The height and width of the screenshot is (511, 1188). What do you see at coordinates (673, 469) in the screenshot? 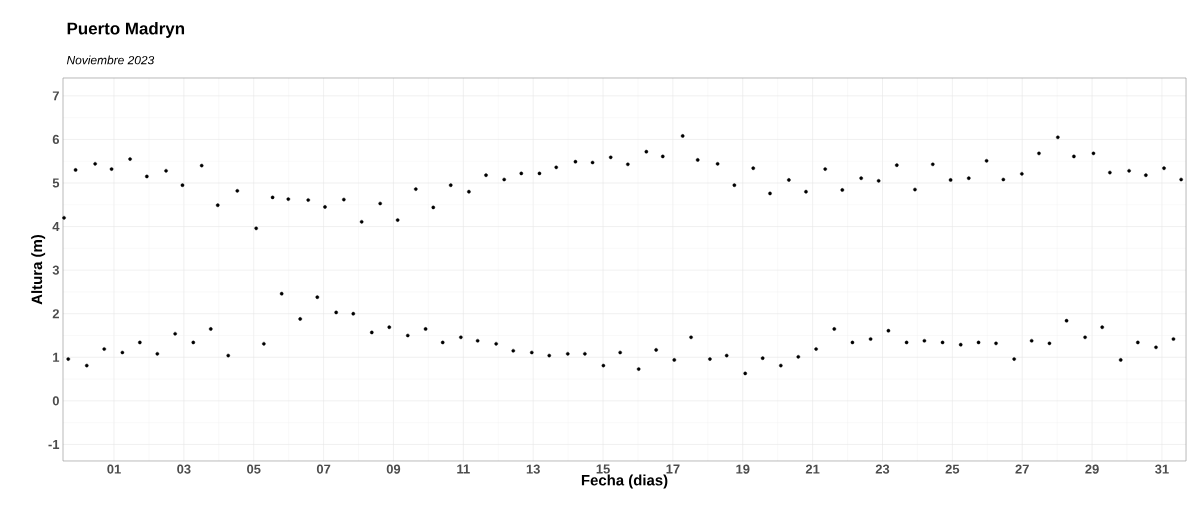
I see `x-tick-label: 17` at bounding box center [673, 469].